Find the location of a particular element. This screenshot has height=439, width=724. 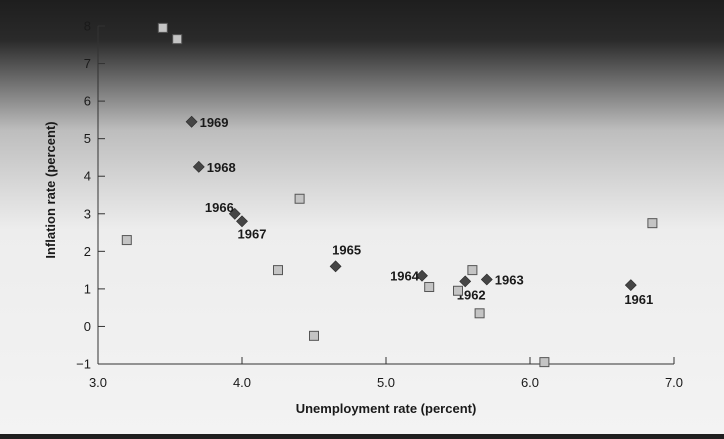

y-tick-label: 3 is located at coordinates (87, 213).